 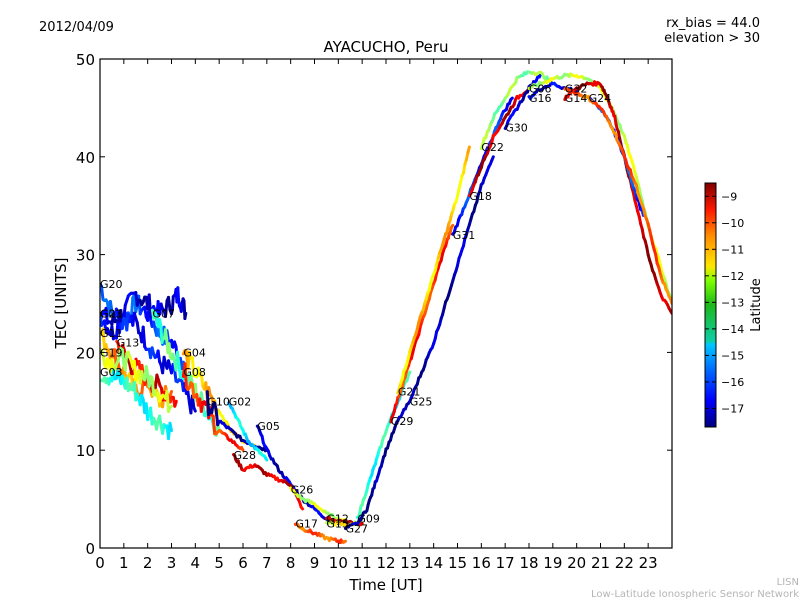 What do you see at coordinates (345, 541) in the screenshot?
I see `series-g17-segment` at bounding box center [345, 541].